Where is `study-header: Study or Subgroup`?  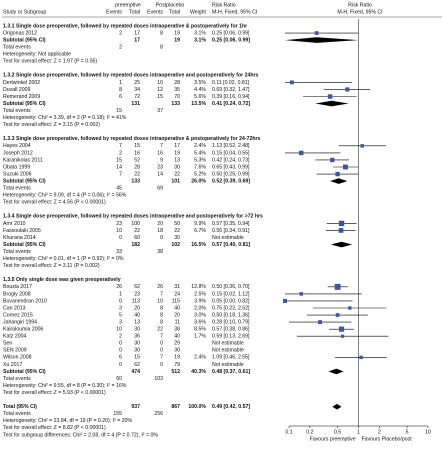
study-header: Study or Subgroup is located at coordinates (24, 12).